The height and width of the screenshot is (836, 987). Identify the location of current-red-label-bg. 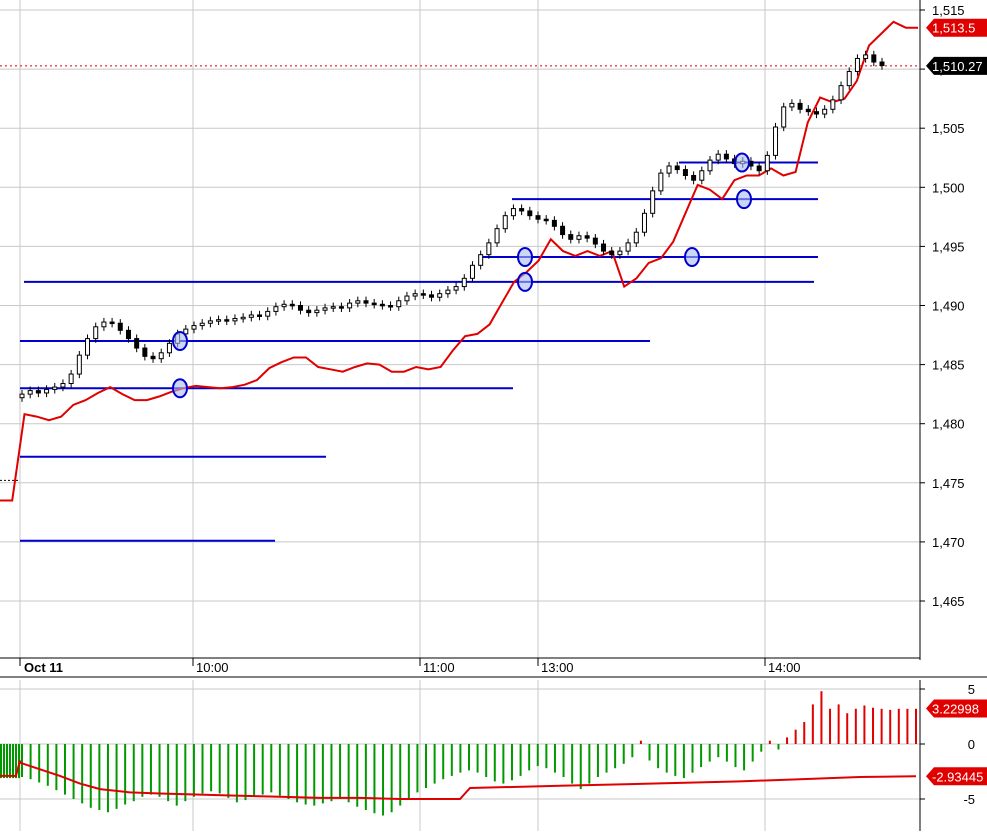
(956, 27).